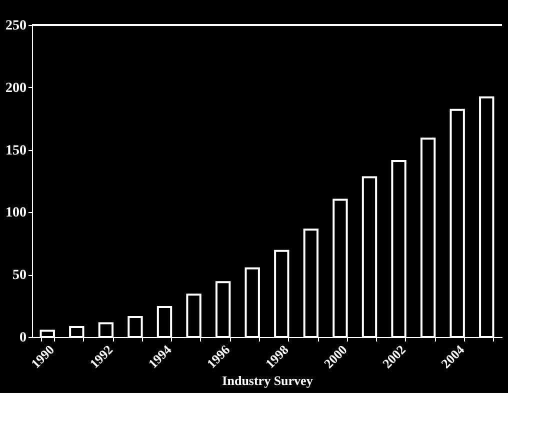  What do you see at coordinates (16, 26) in the screenshot?
I see `y-tick-label: 250` at bounding box center [16, 26].